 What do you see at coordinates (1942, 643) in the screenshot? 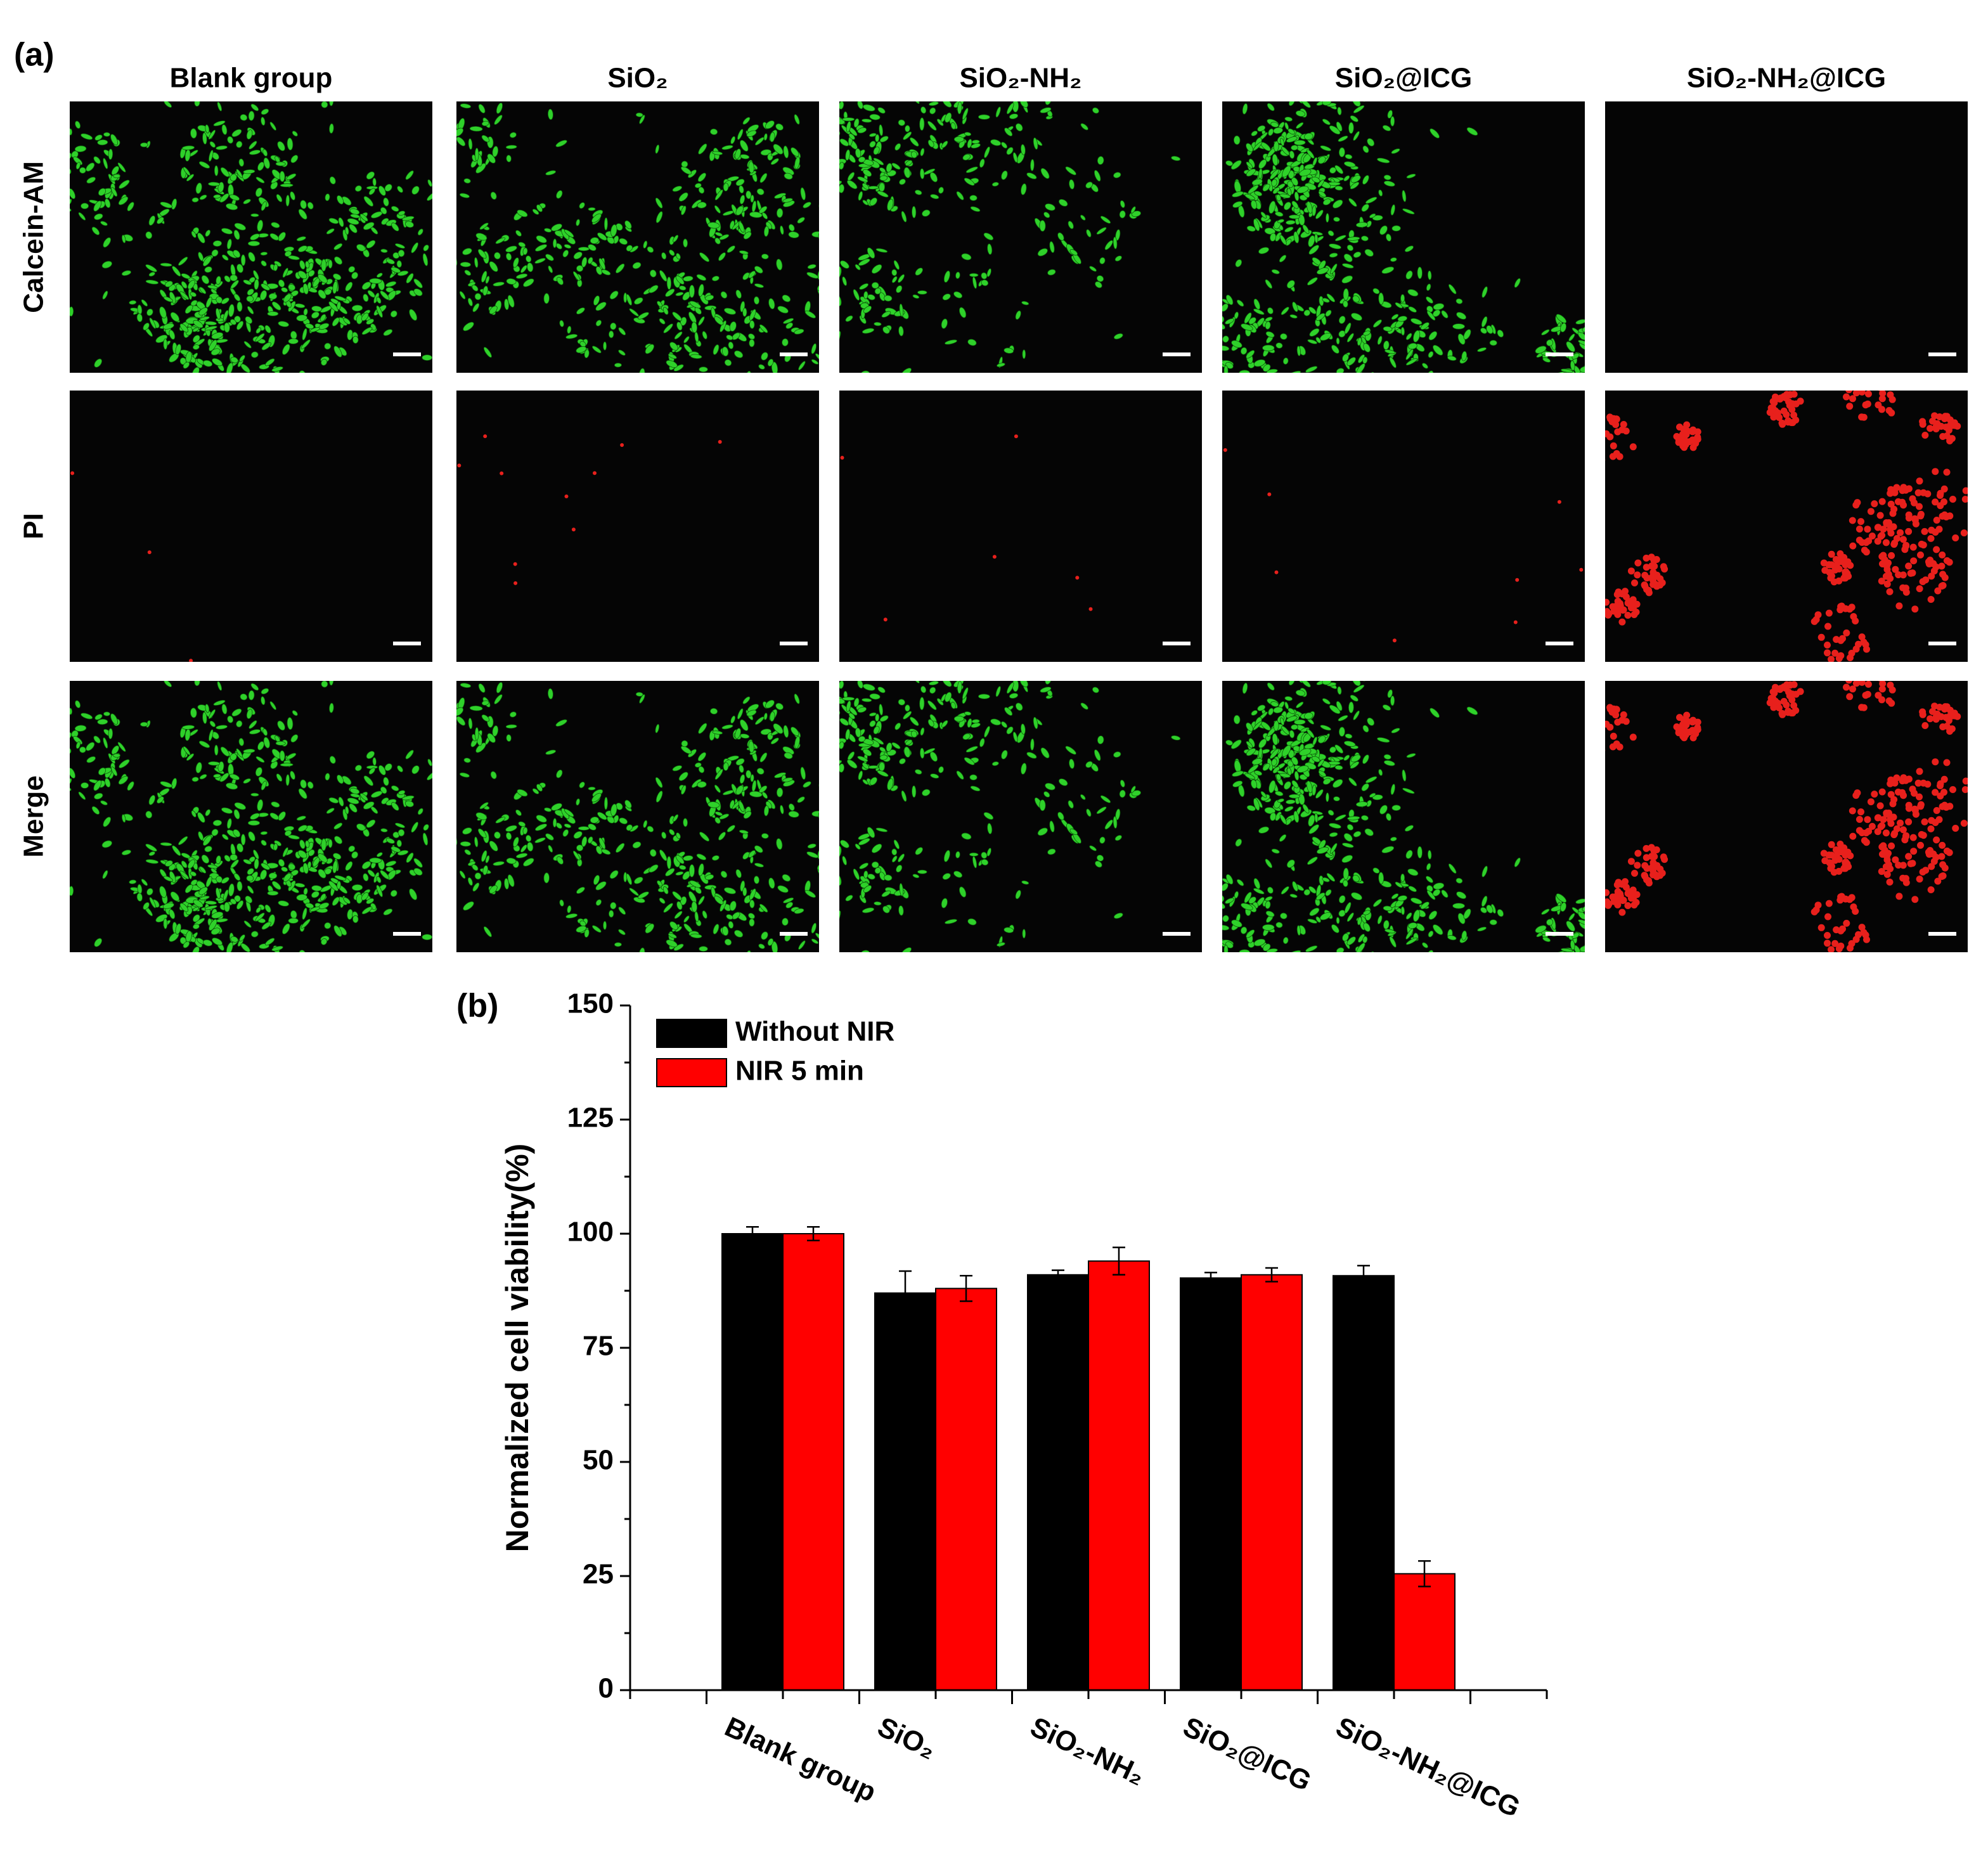
I see `scale-bar` at bounding box center [1942, 643].